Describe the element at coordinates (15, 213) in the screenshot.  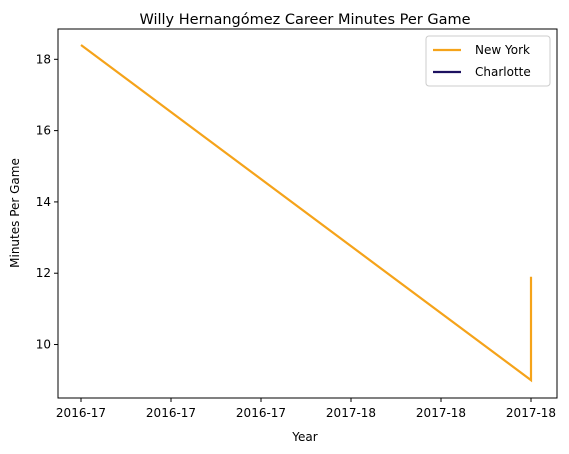
I see `y-axis-title: Minutes Per Game` at that location.